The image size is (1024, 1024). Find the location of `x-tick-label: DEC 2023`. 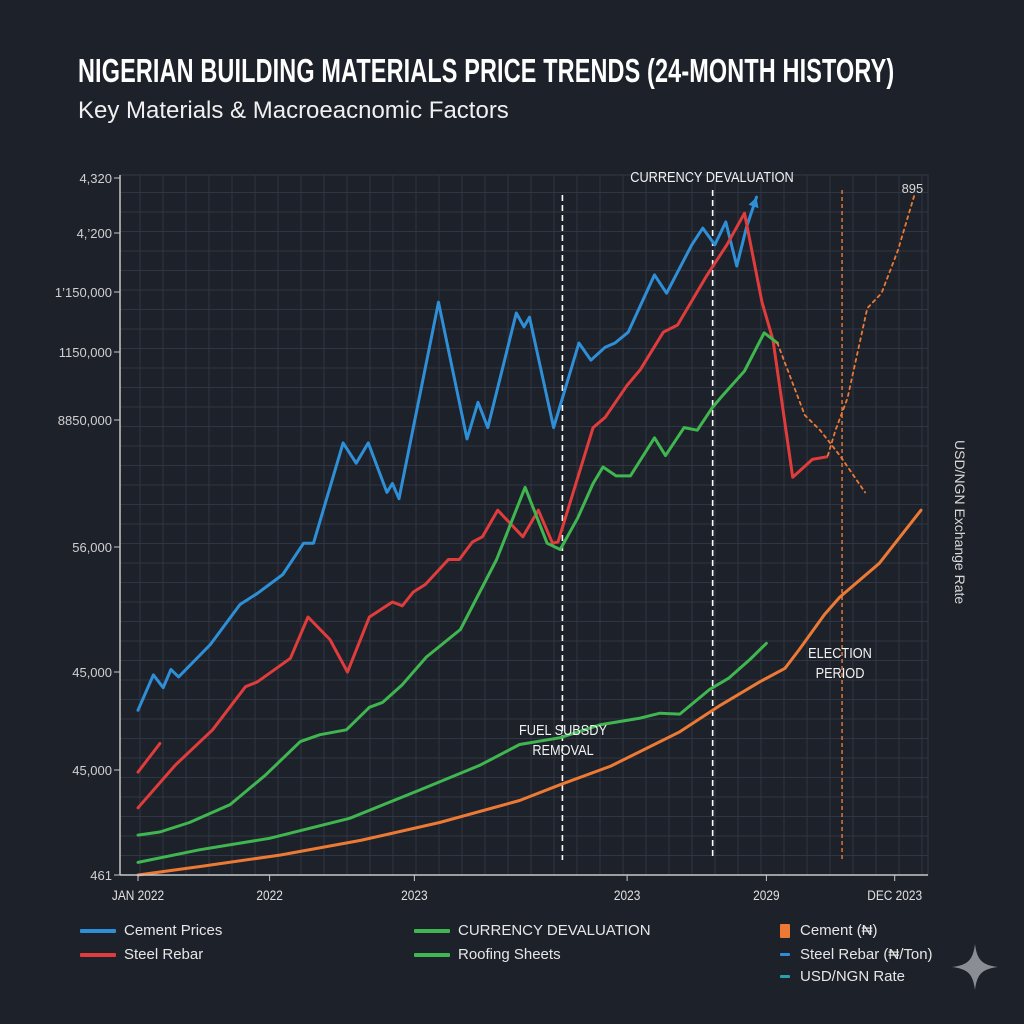

x-tick-label: DEC 2023 is located at coordinates (894, 895).